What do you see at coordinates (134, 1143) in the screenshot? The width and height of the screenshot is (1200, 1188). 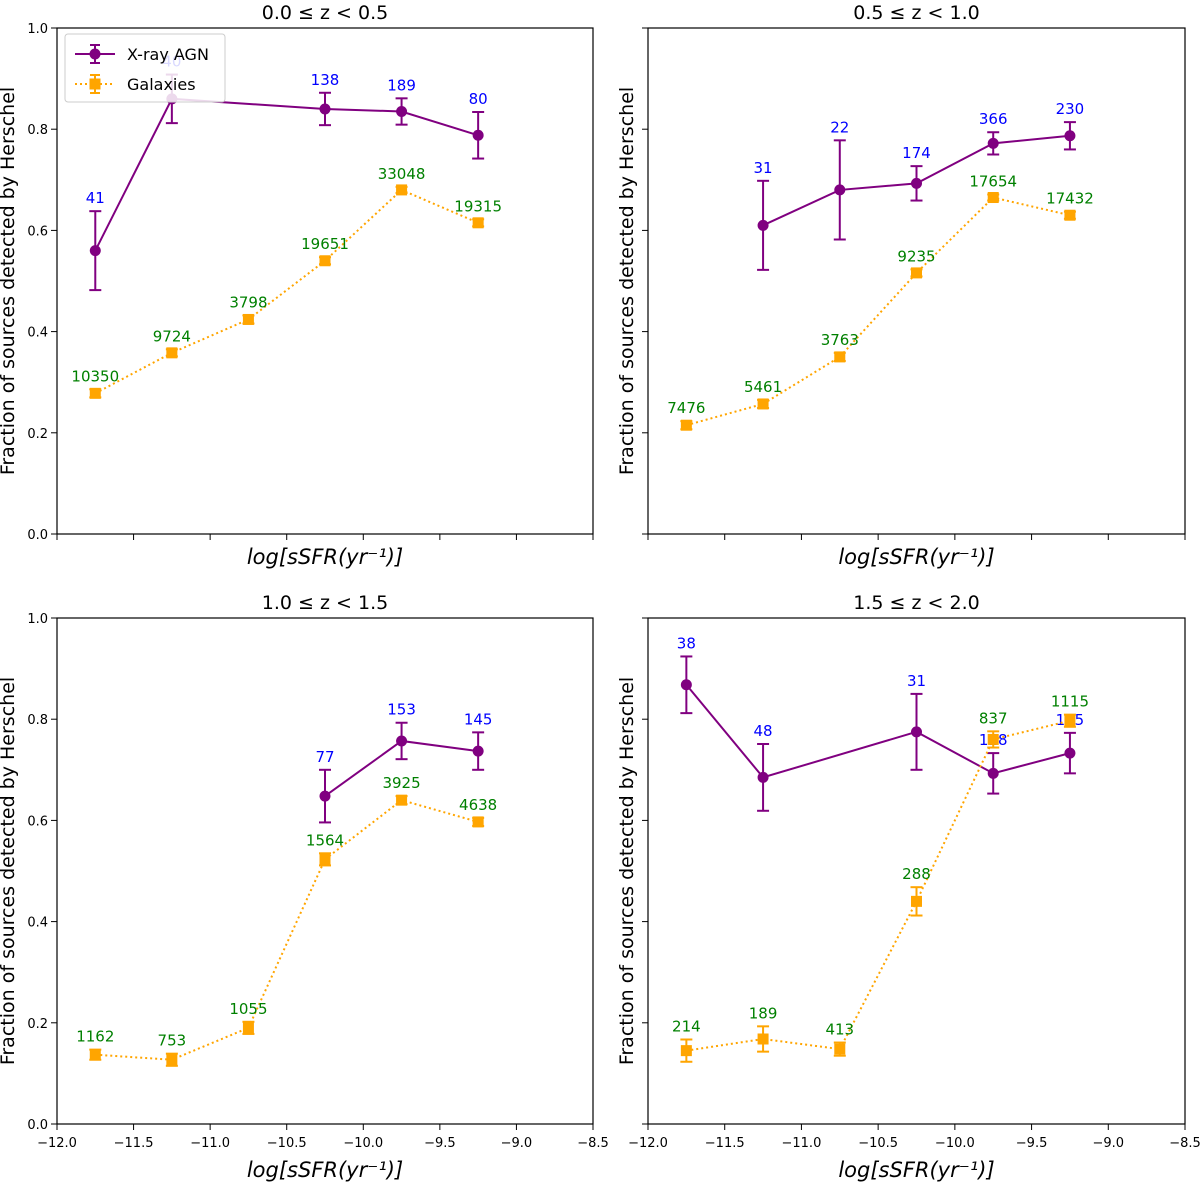 I see `x-tick-label: −11.5` at bounding box center [134, 1143].